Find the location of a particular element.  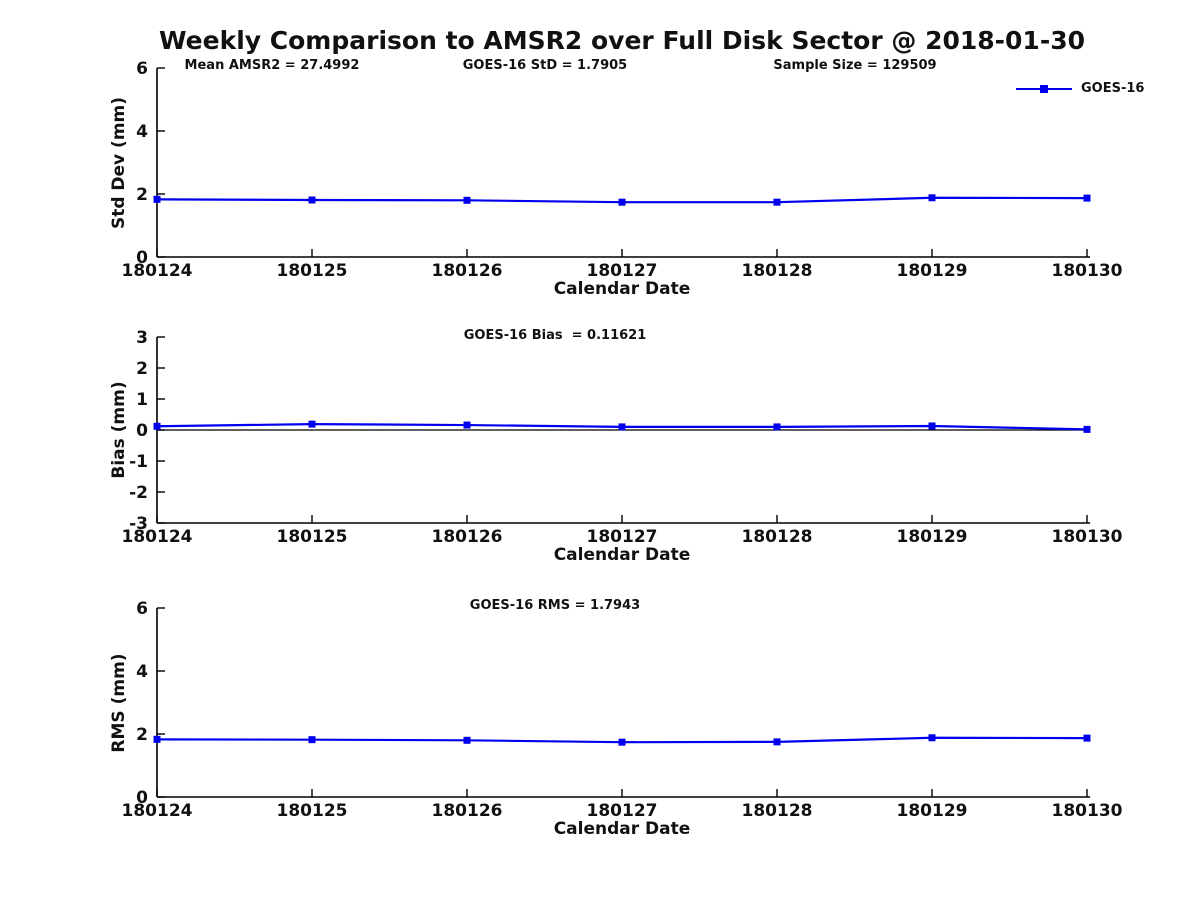

y-tick-label: 3 is located at coordinates (142, 338).